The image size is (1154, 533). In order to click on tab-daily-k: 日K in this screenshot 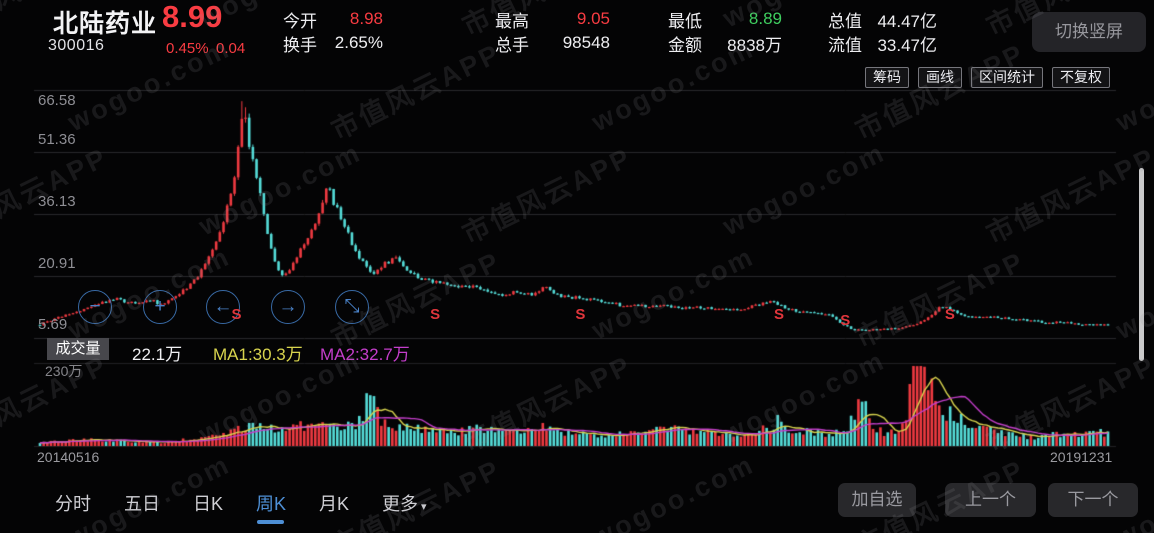, I will do `click(208, 504)`.